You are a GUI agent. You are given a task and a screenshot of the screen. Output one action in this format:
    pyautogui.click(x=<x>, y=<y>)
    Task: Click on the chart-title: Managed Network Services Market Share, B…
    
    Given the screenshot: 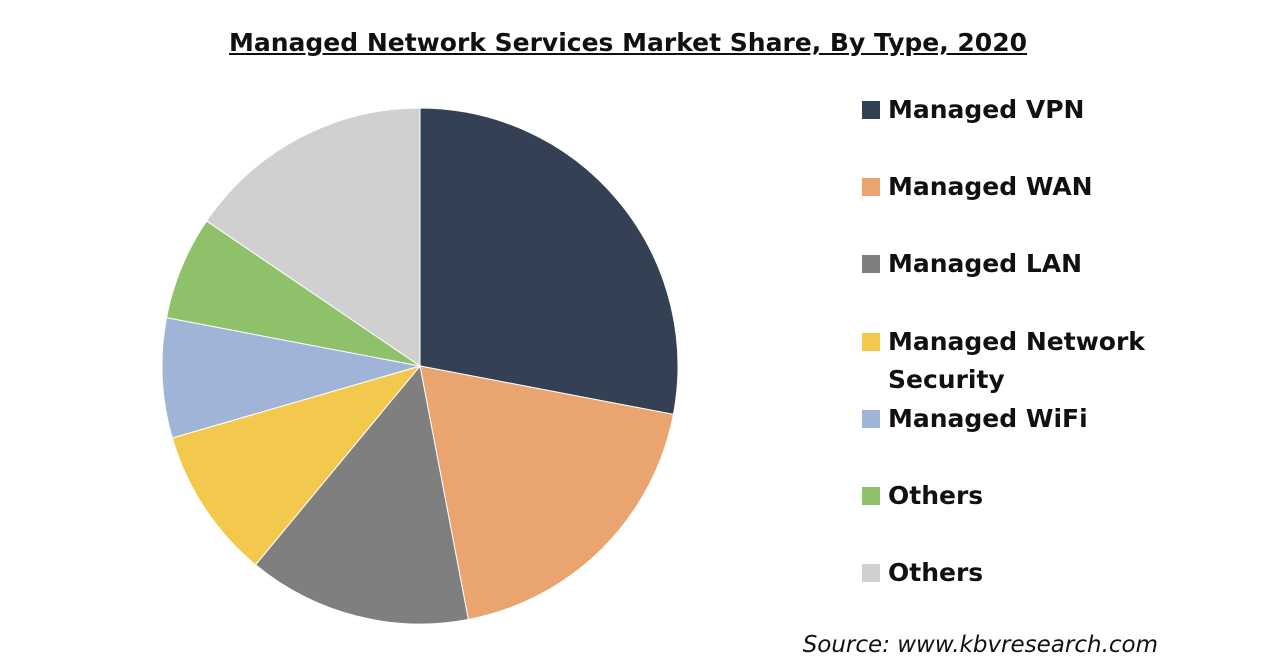 What is the action you would take?
    pyautogui.click(x=627, y=42)
    